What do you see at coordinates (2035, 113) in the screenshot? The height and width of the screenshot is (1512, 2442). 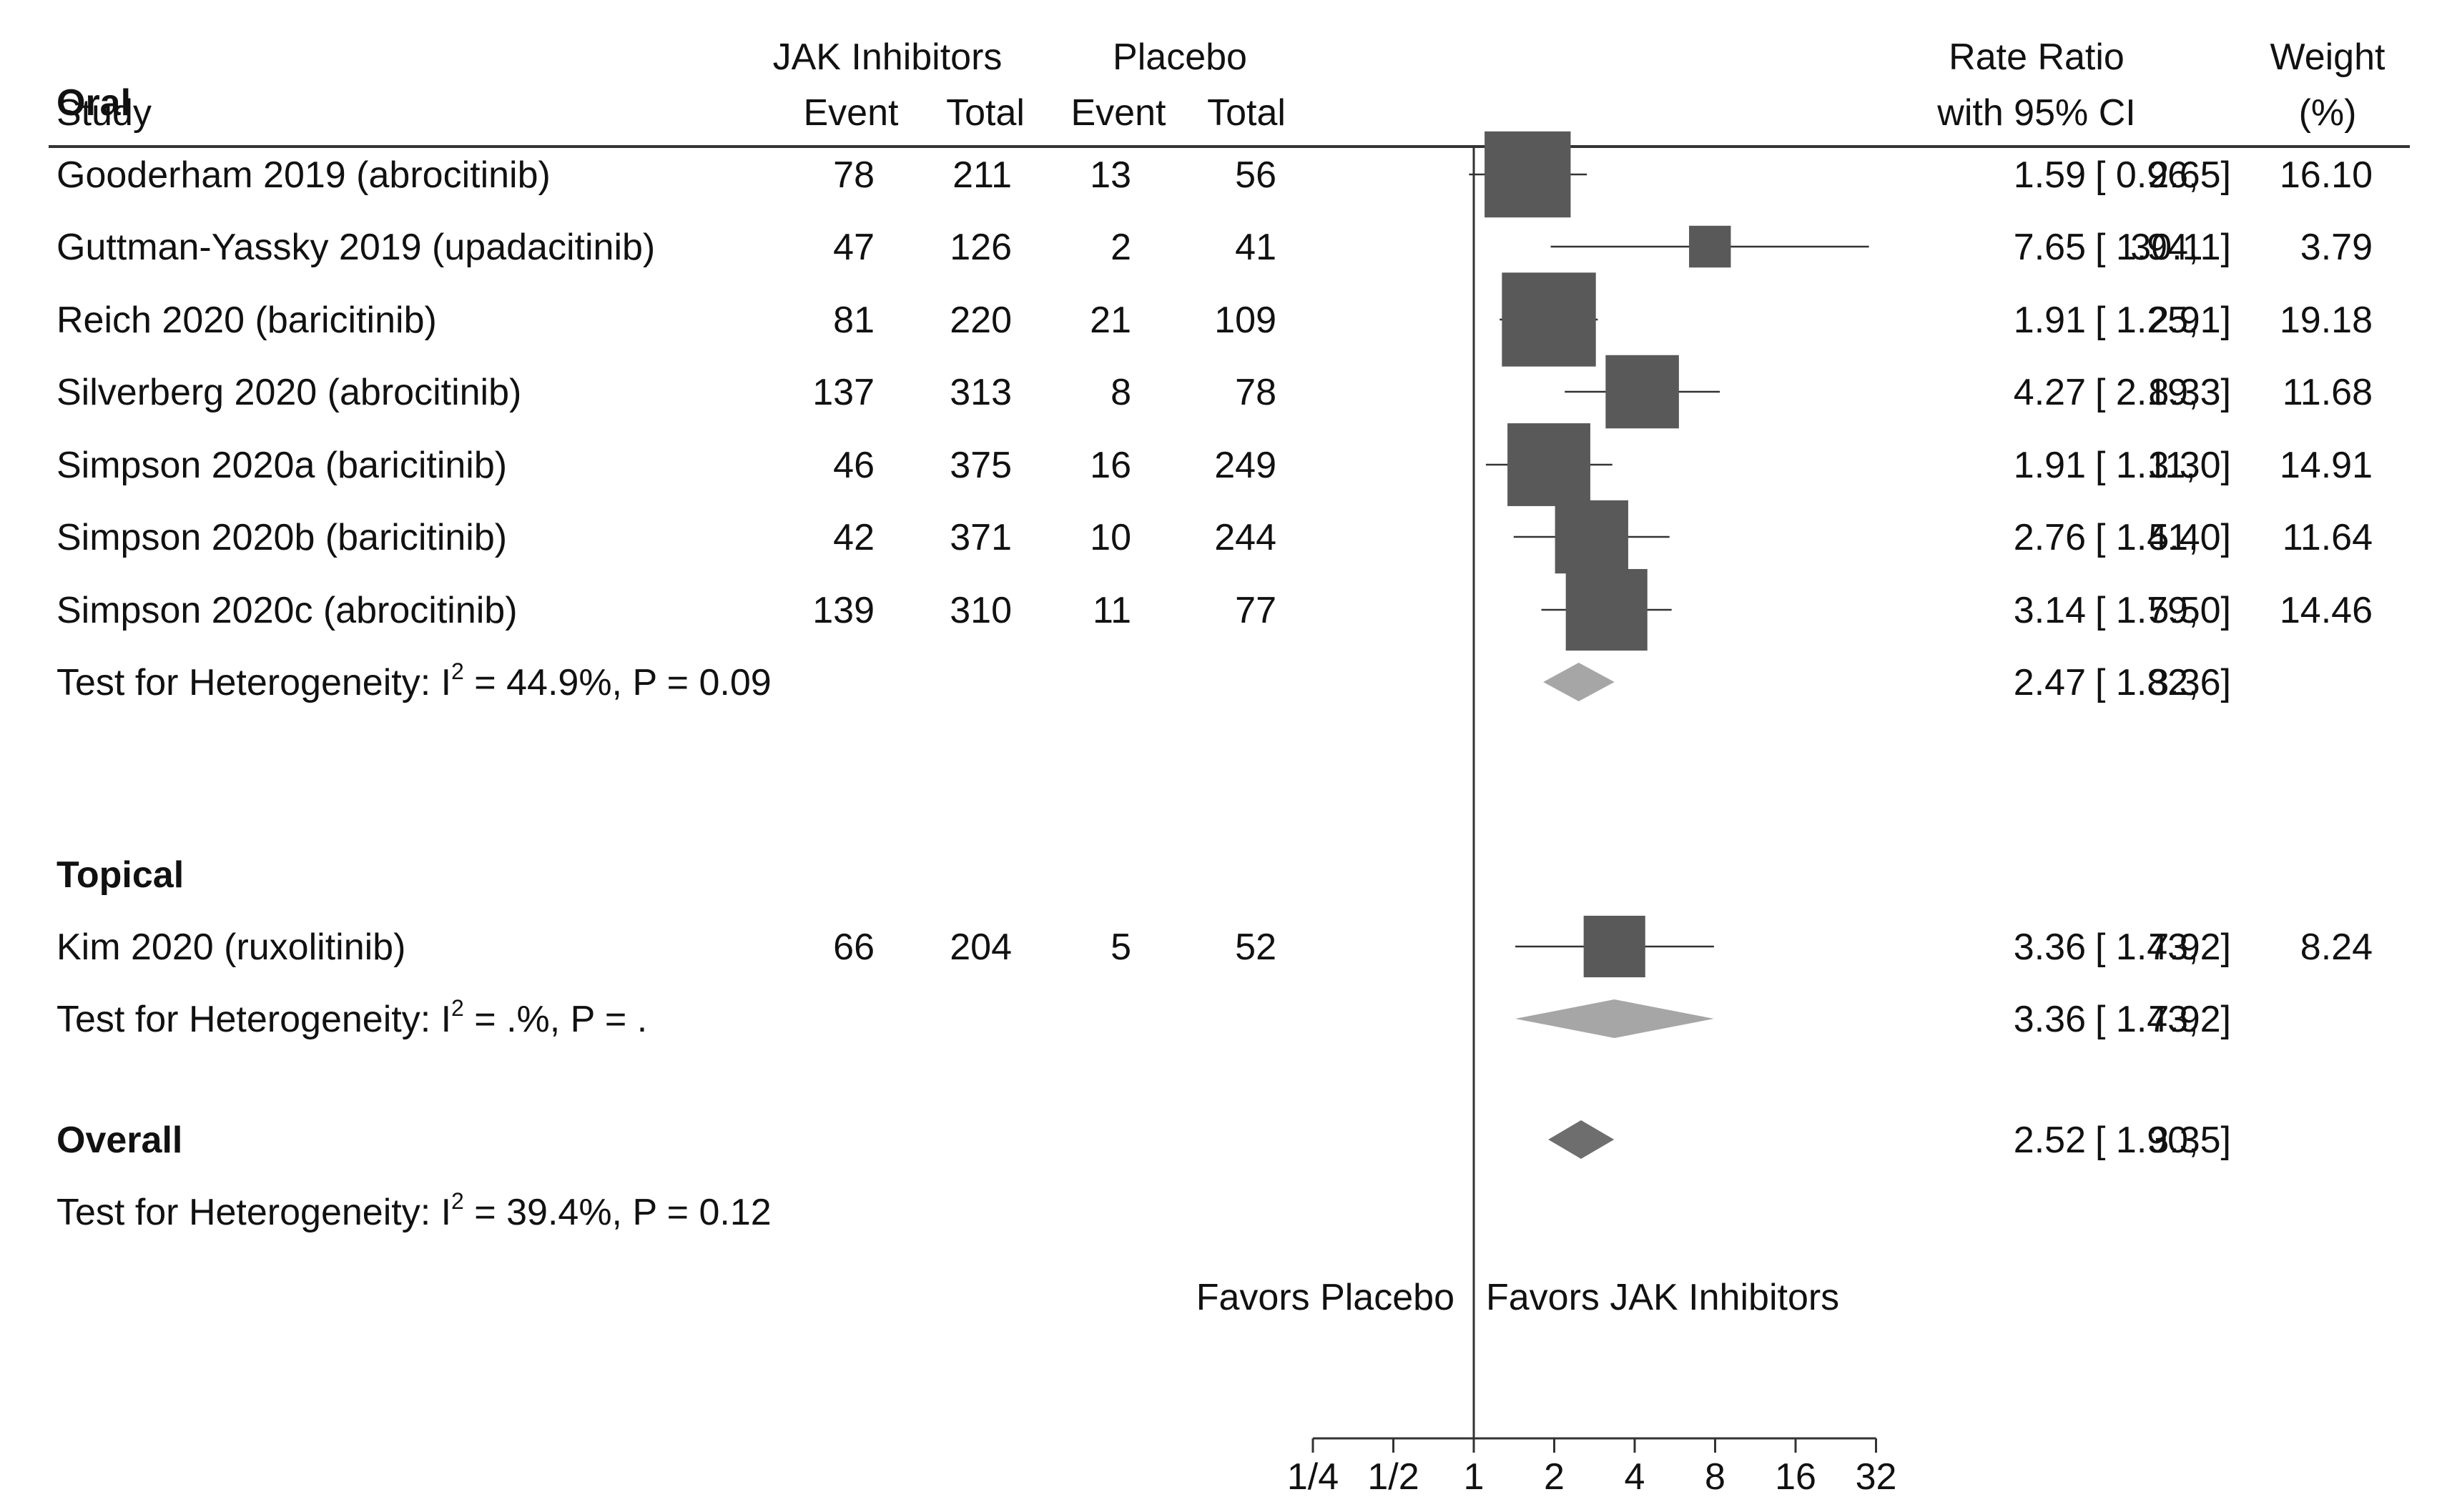 I see `header-ci: with 95% CI` at bounding box center [2035, 113].